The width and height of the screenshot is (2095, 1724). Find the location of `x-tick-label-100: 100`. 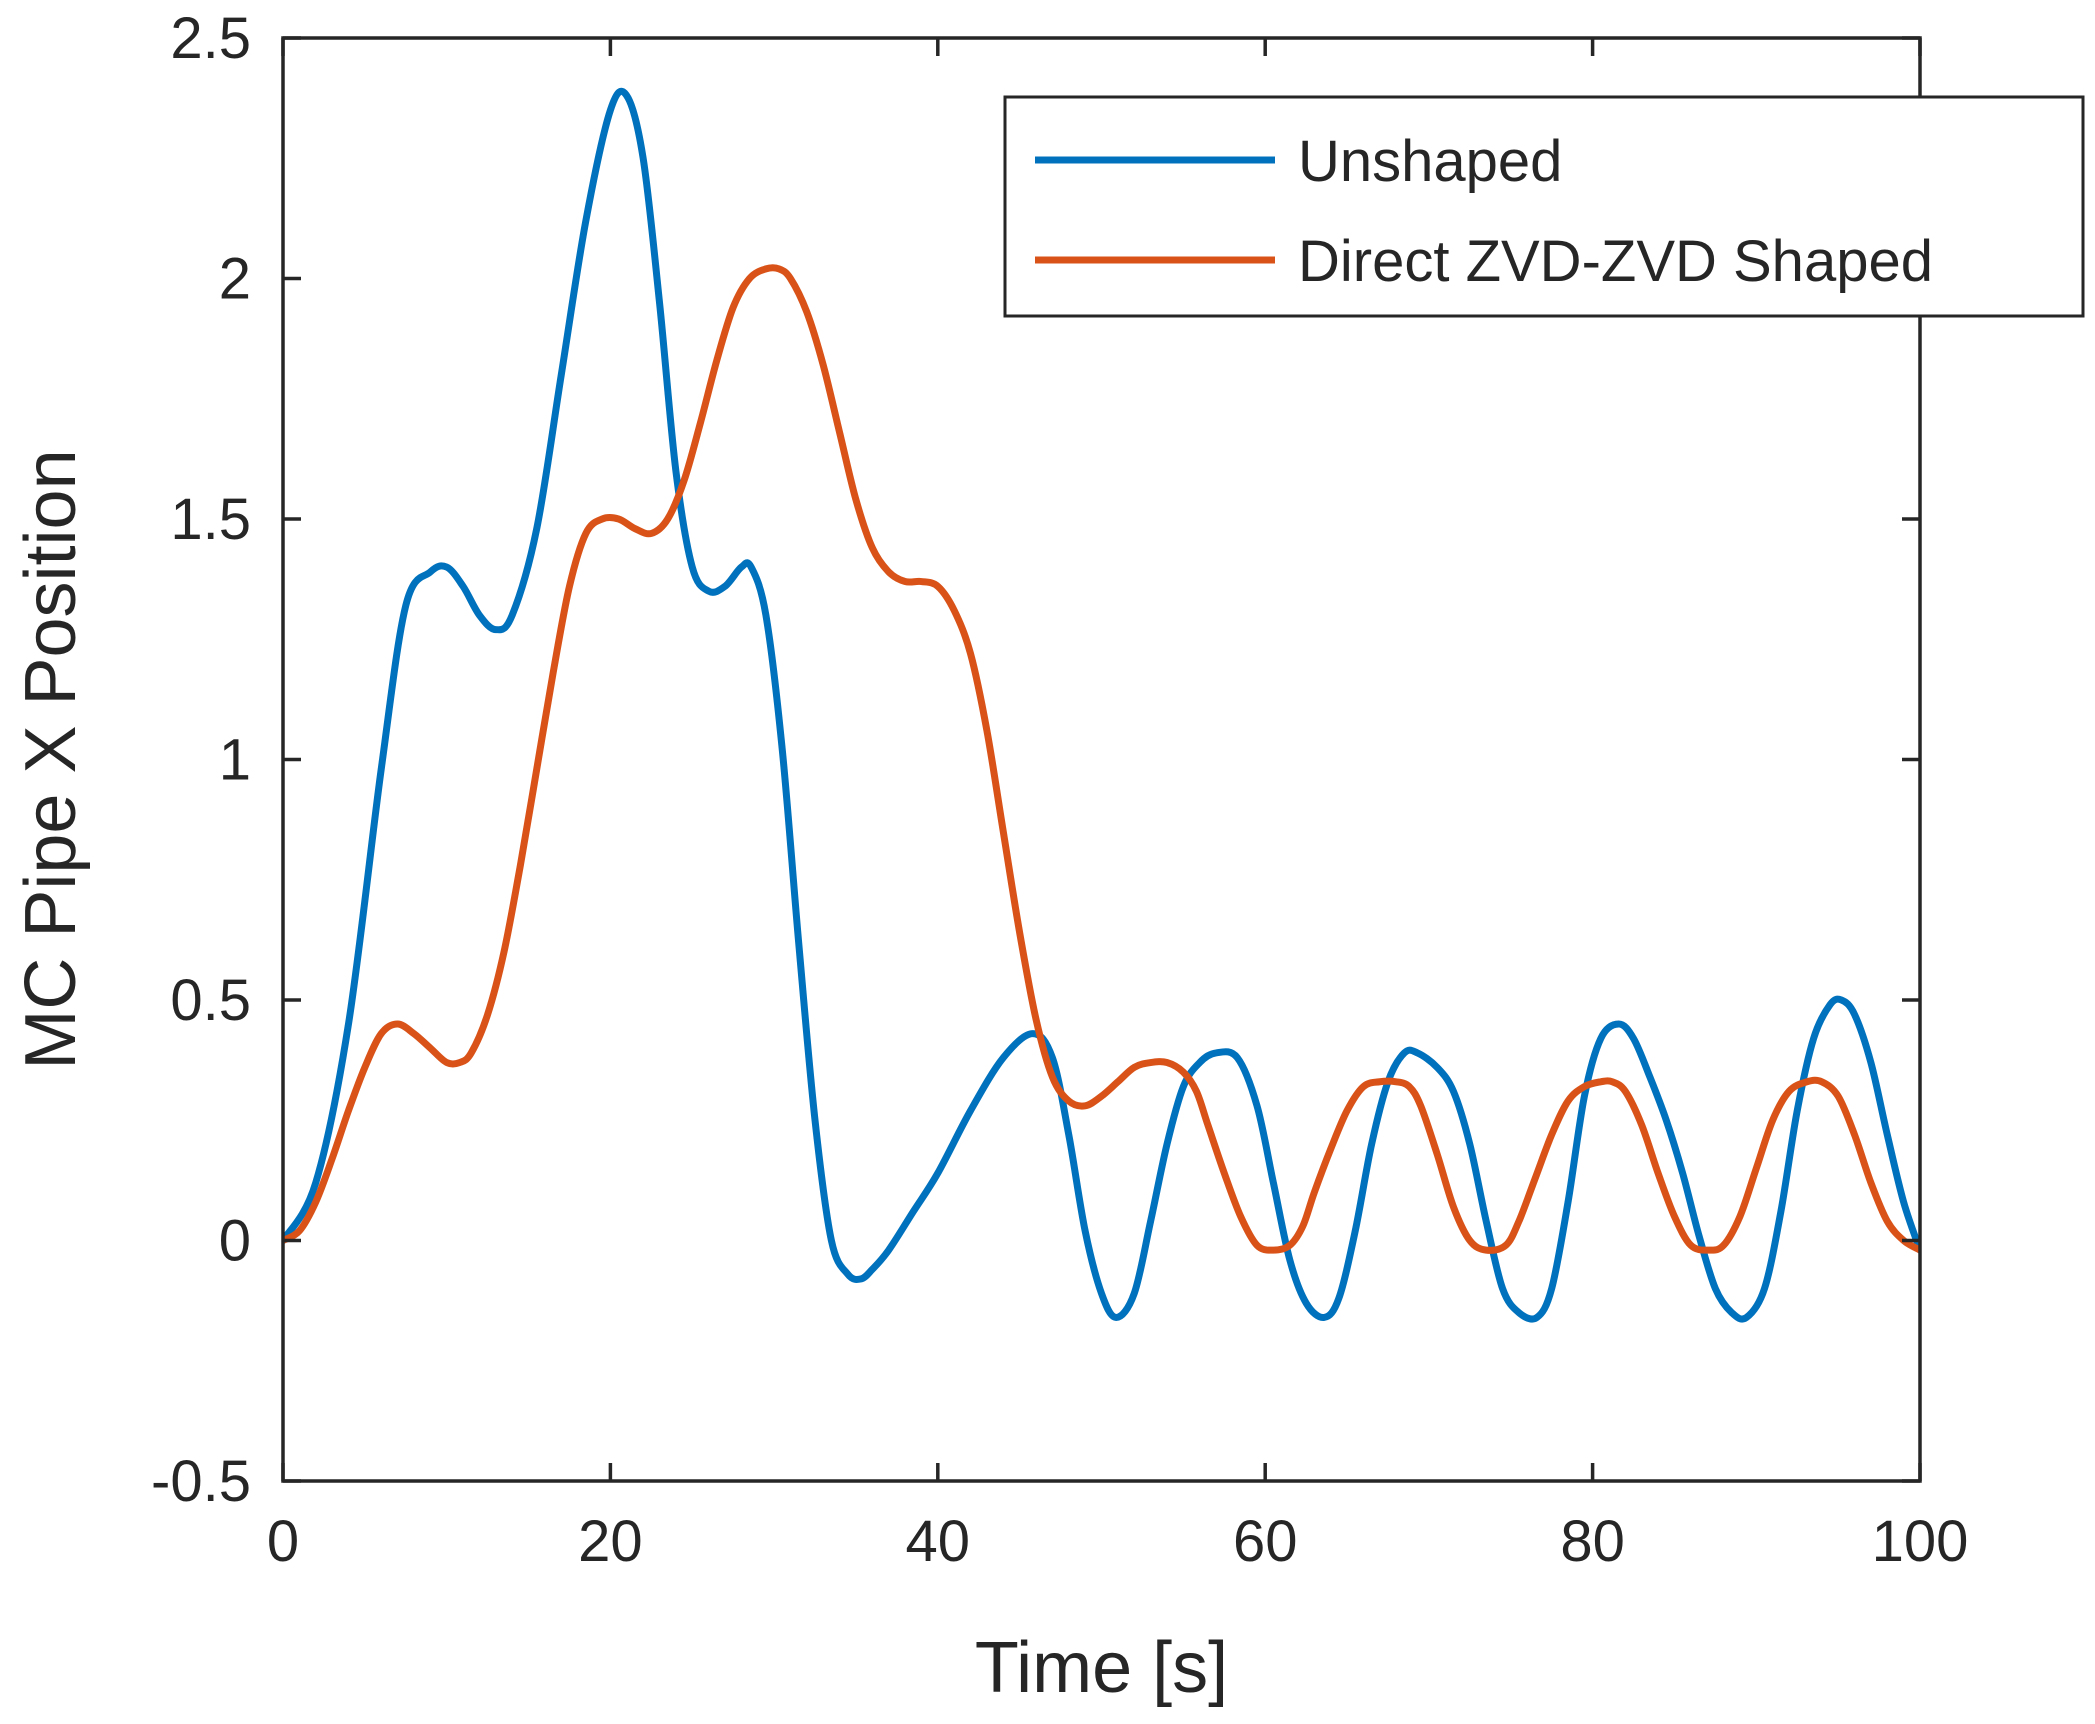

x-tick-label-100: 100 is located at coordinates (1920, 1541).